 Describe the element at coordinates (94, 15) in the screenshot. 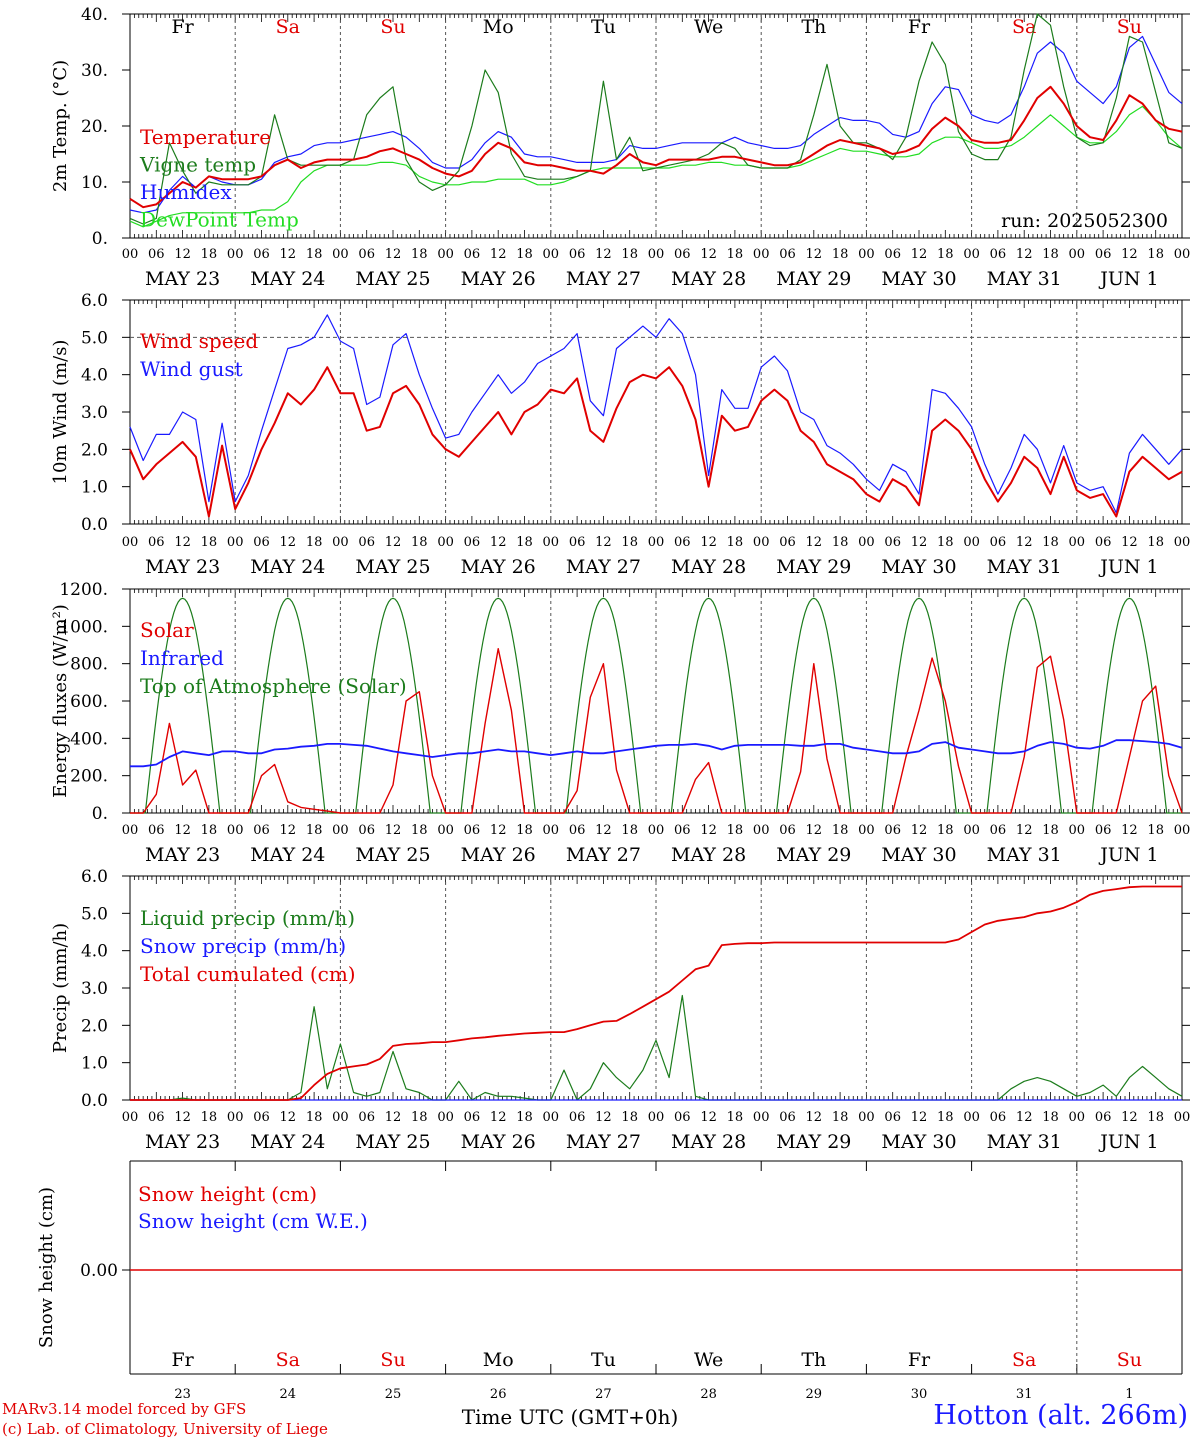

I see `y-tick-label: 40.` at that location.